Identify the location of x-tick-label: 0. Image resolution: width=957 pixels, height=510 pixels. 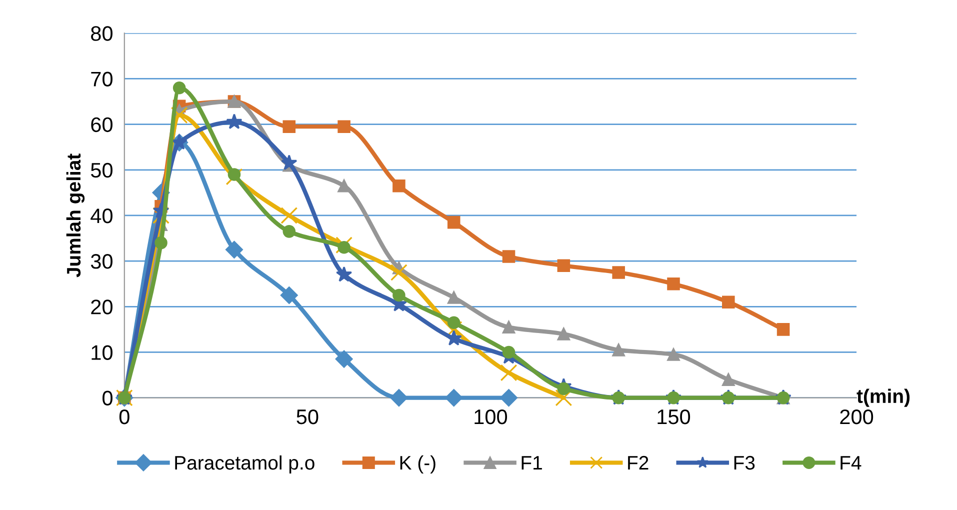
(124, 416).